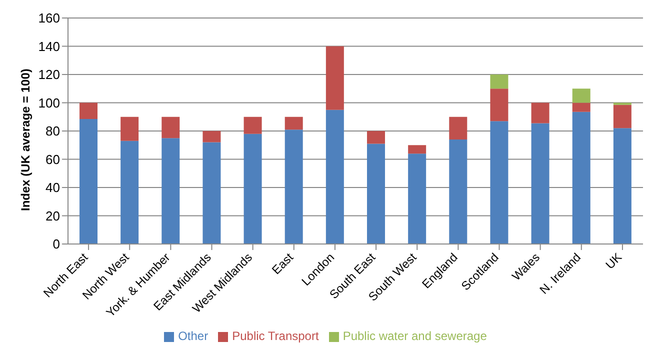 The image size is (659, 345). What do you see at coordinates (49, 18) in the screenshot?
I see `y-tick-label: 160` at bounding box center [49, 18].